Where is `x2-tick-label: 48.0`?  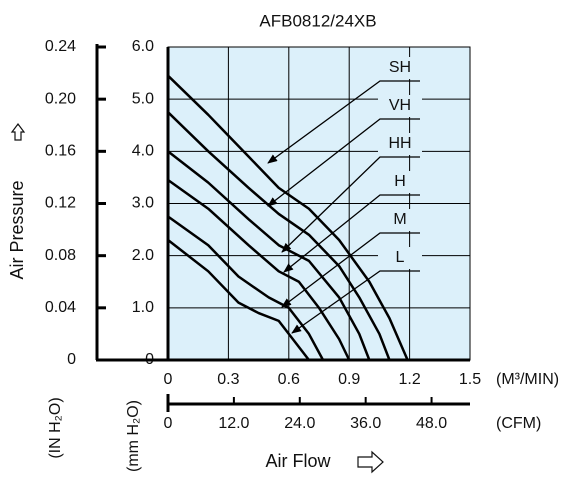
x2-tick-label: 48.0 is located at coordinates (431, 423).